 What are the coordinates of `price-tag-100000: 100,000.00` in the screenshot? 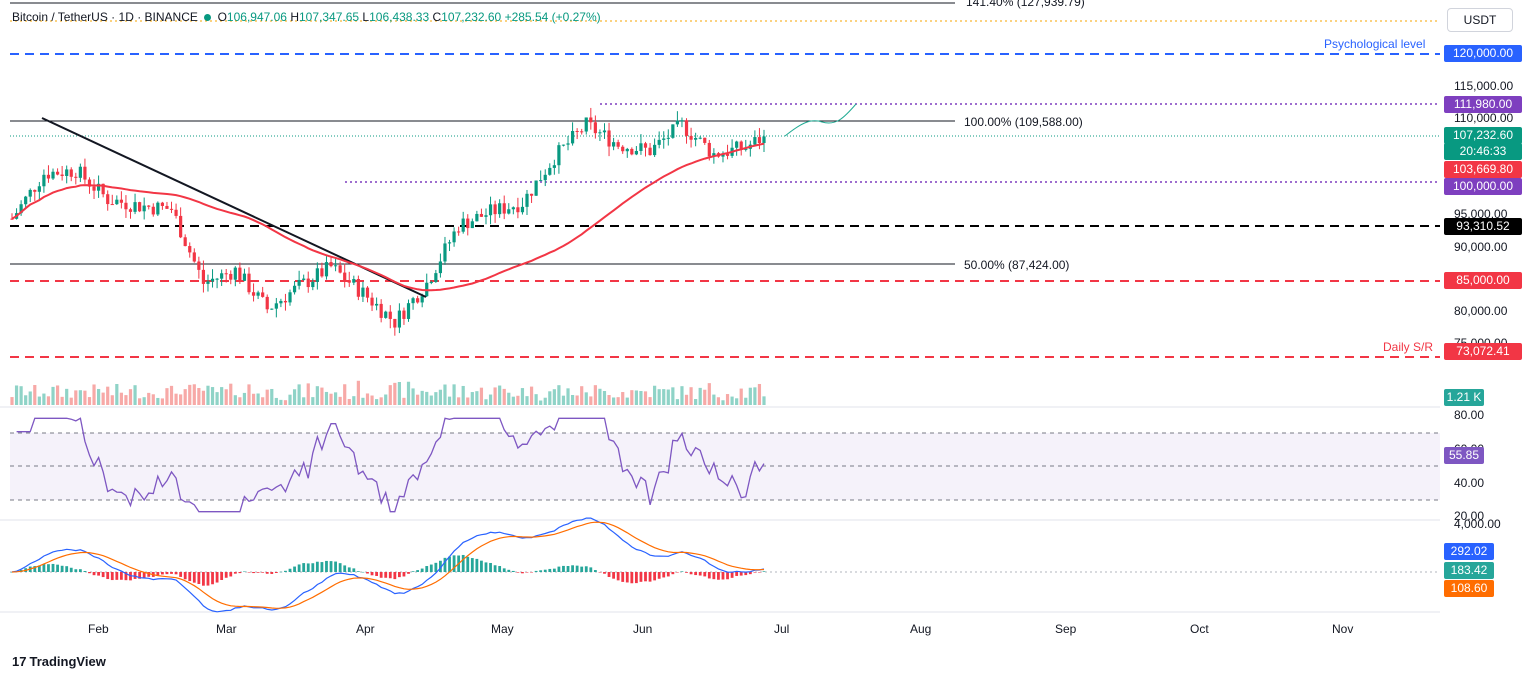 It's located at (1483, 186).